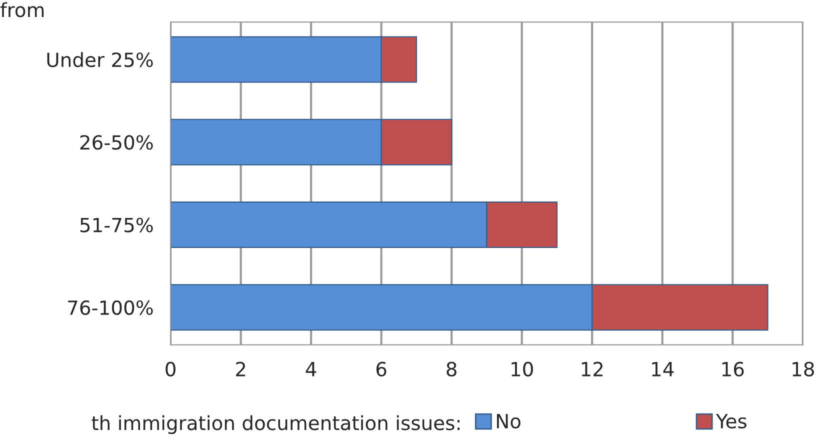 This screenshot has height=442, width=832. What do you see at coordinates (731, 421) in the screenshot?
I see `legend-label: Yes` at bounding box center [731, 421].